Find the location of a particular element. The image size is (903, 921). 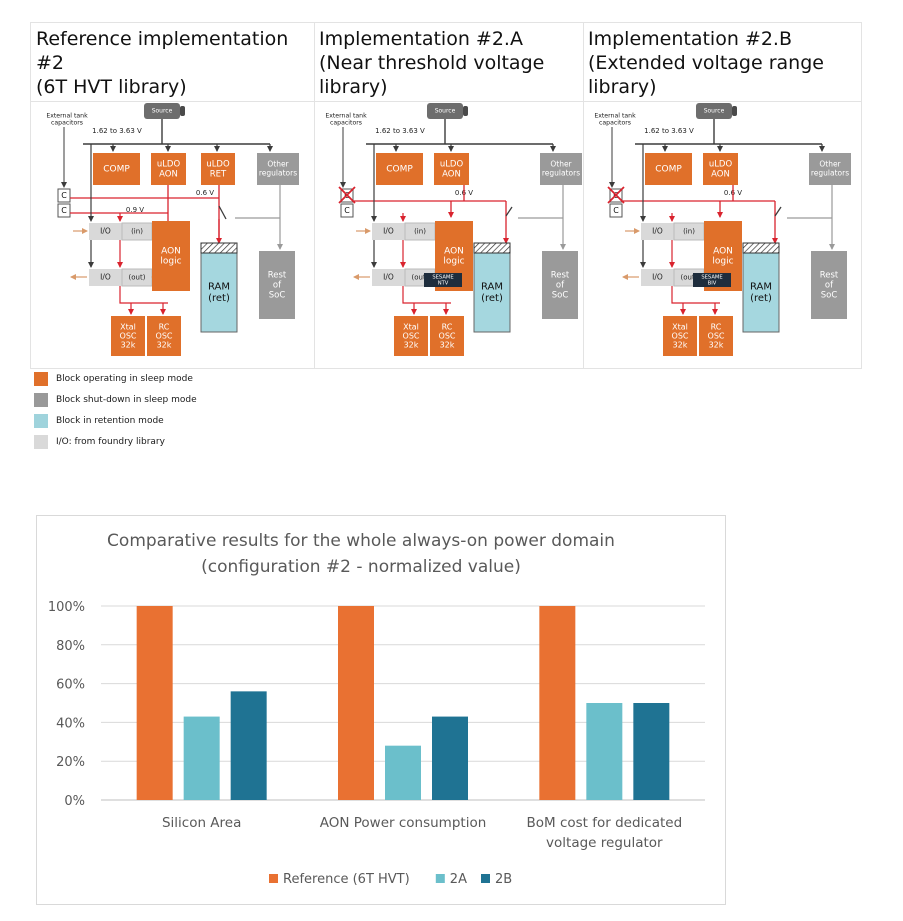

cross-b is located at coordinates (347, 195).